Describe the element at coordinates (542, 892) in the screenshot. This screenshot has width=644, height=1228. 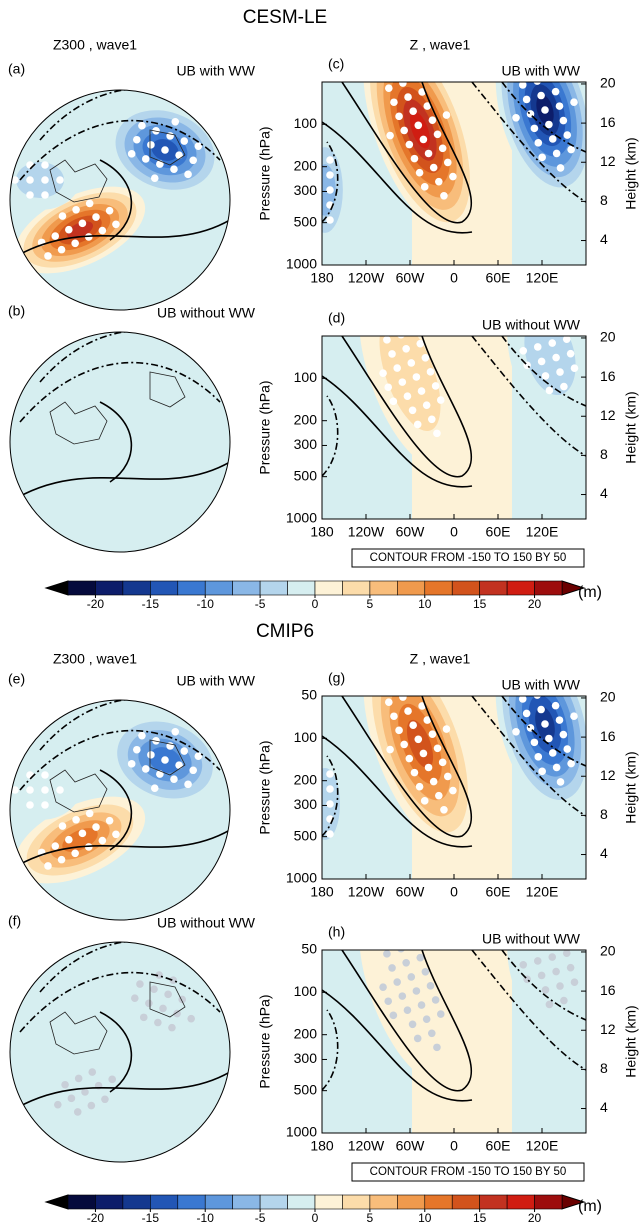
I see `x-tick-label: 120E` at that location.